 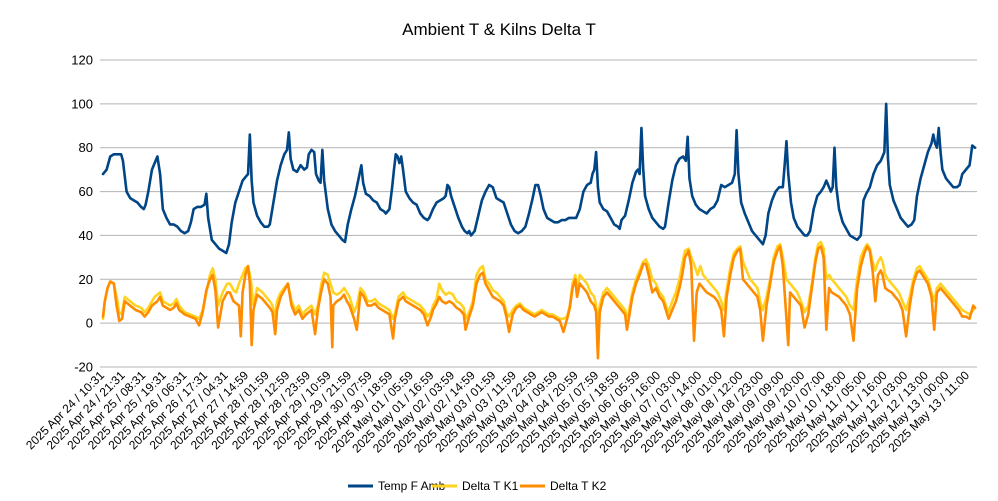 What do you see at coordinates (578, 486) in the screenshot?
I see `legend-label: Delta T K2` at bounding box center [578, 486].